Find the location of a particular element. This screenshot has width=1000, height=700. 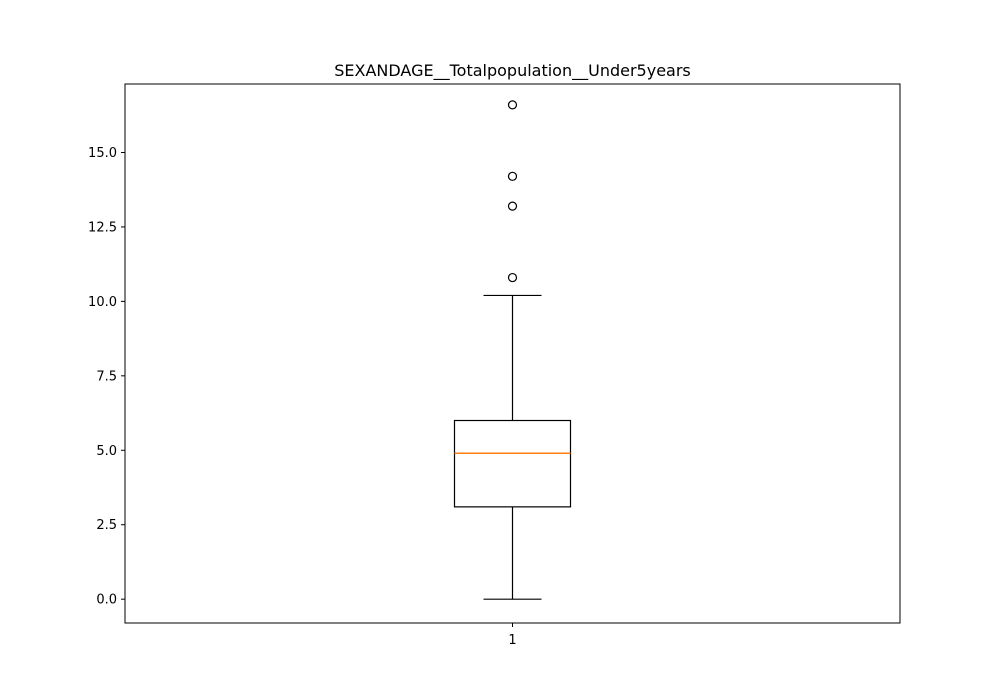

marks-layer is located at coordinates (512, 350).